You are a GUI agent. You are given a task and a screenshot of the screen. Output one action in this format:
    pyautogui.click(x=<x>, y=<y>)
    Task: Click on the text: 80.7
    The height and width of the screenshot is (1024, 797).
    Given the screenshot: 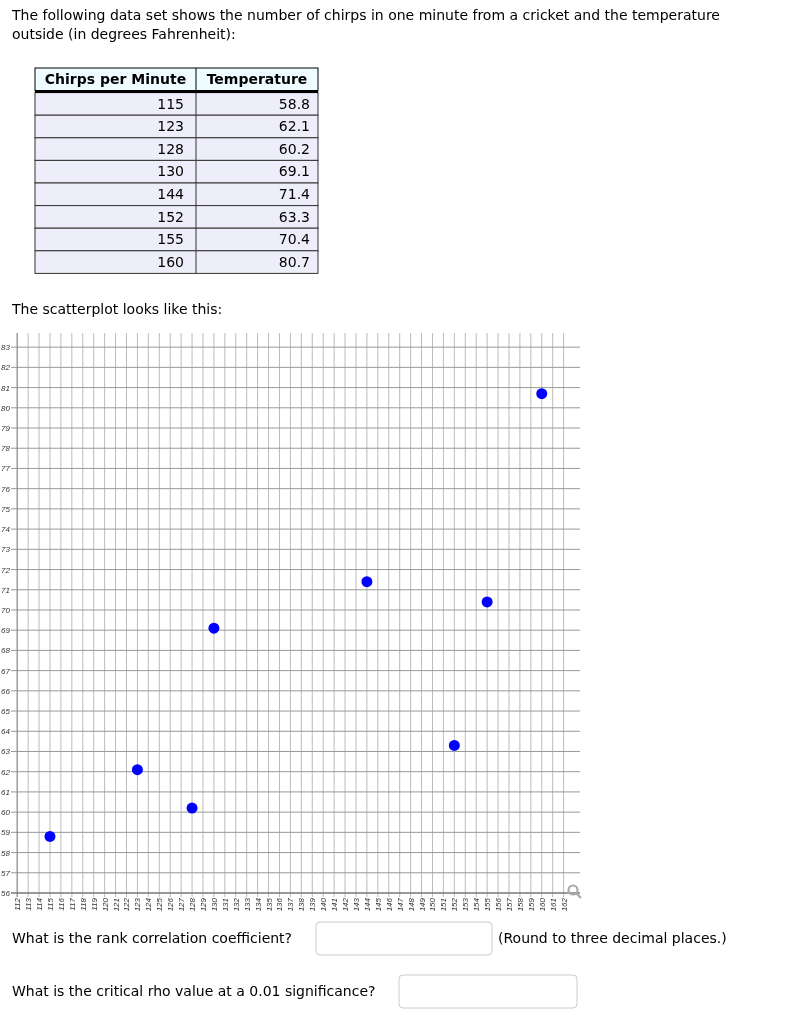 What is the action you would take?
    pyautogui.click(x=294, y=261)
    